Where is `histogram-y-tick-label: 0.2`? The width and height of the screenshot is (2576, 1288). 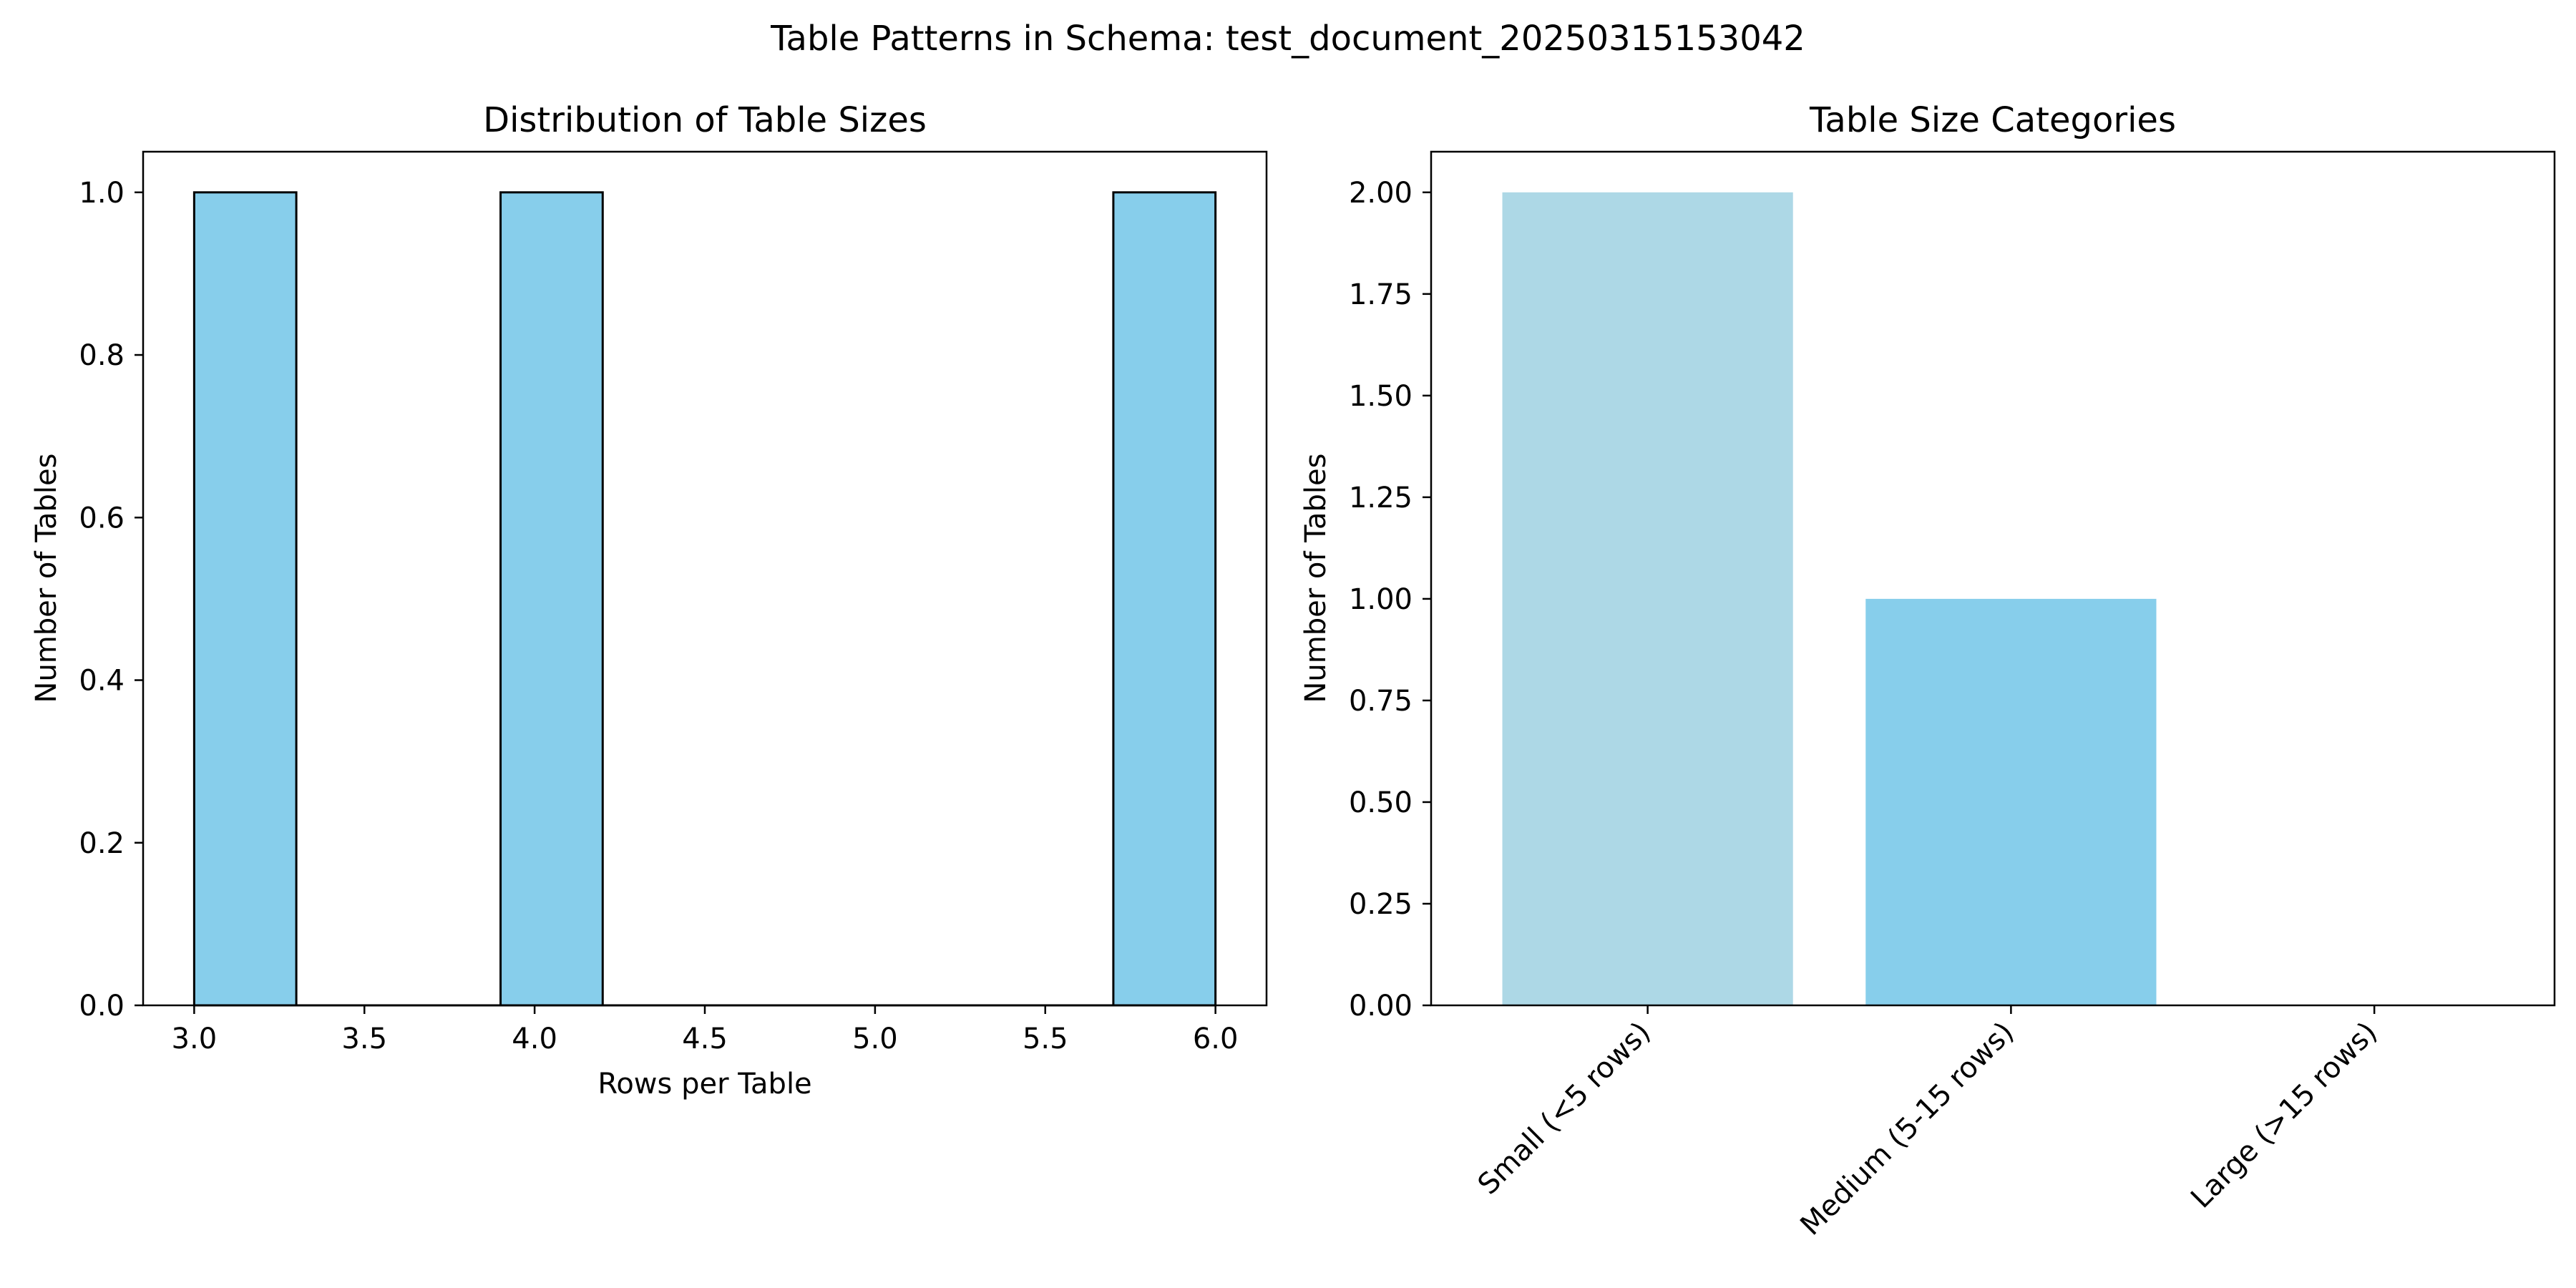 histogram-y-tick-label: 0.2 is located at coordinates (102, 843).